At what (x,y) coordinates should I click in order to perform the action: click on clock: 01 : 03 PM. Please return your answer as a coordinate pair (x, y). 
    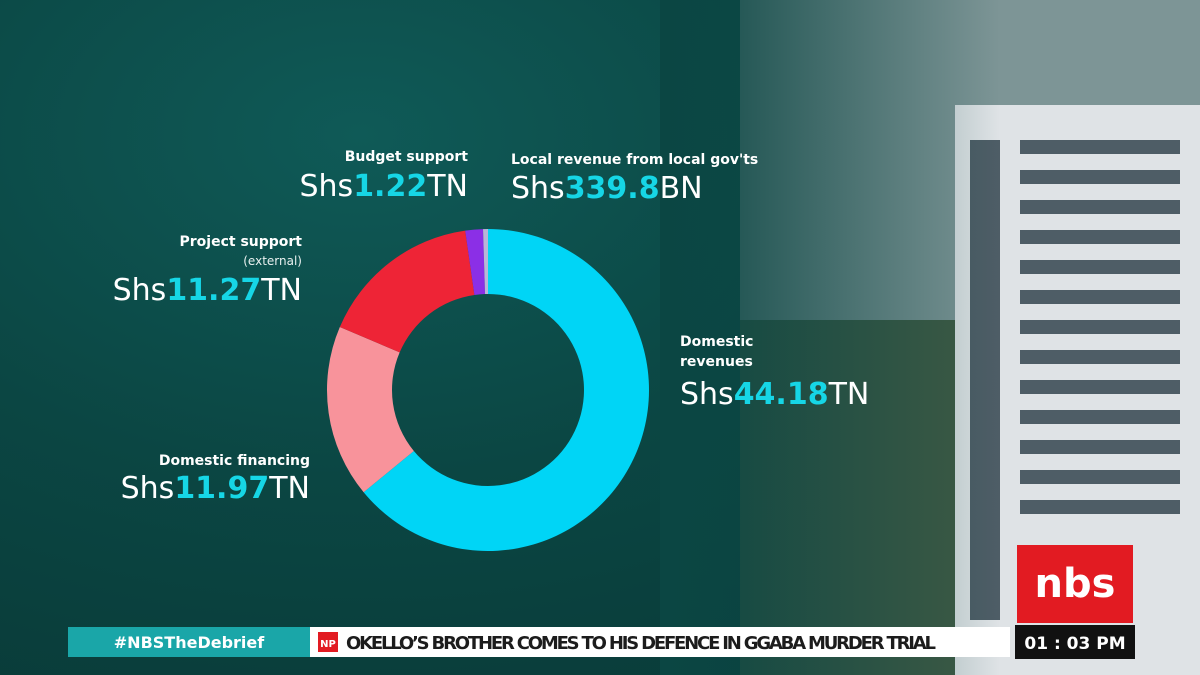
    Looking at the image, I should click on (1074, 644).